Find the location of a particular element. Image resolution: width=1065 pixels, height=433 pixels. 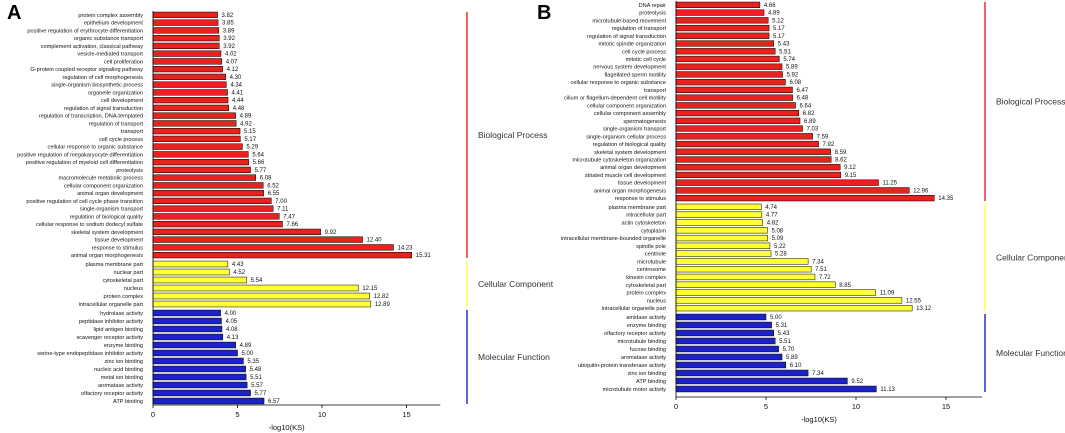

data-label: 4.13 is located at coordinates (233, 338).